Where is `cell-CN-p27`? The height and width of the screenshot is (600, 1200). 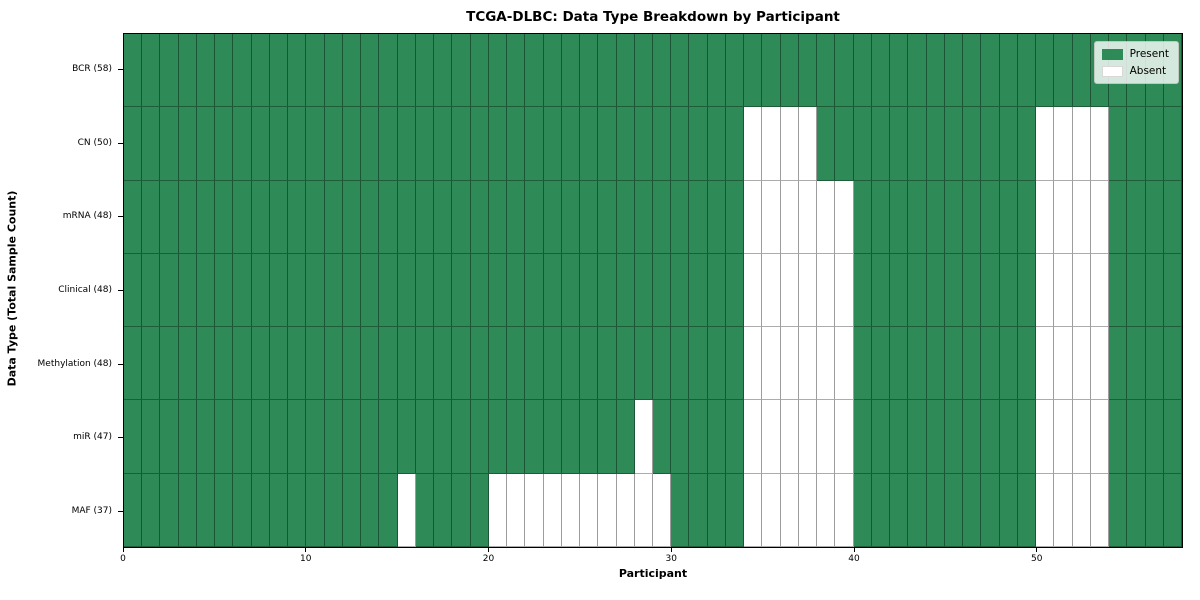
cell-CN-p27 is located at coordinates (625, 144).